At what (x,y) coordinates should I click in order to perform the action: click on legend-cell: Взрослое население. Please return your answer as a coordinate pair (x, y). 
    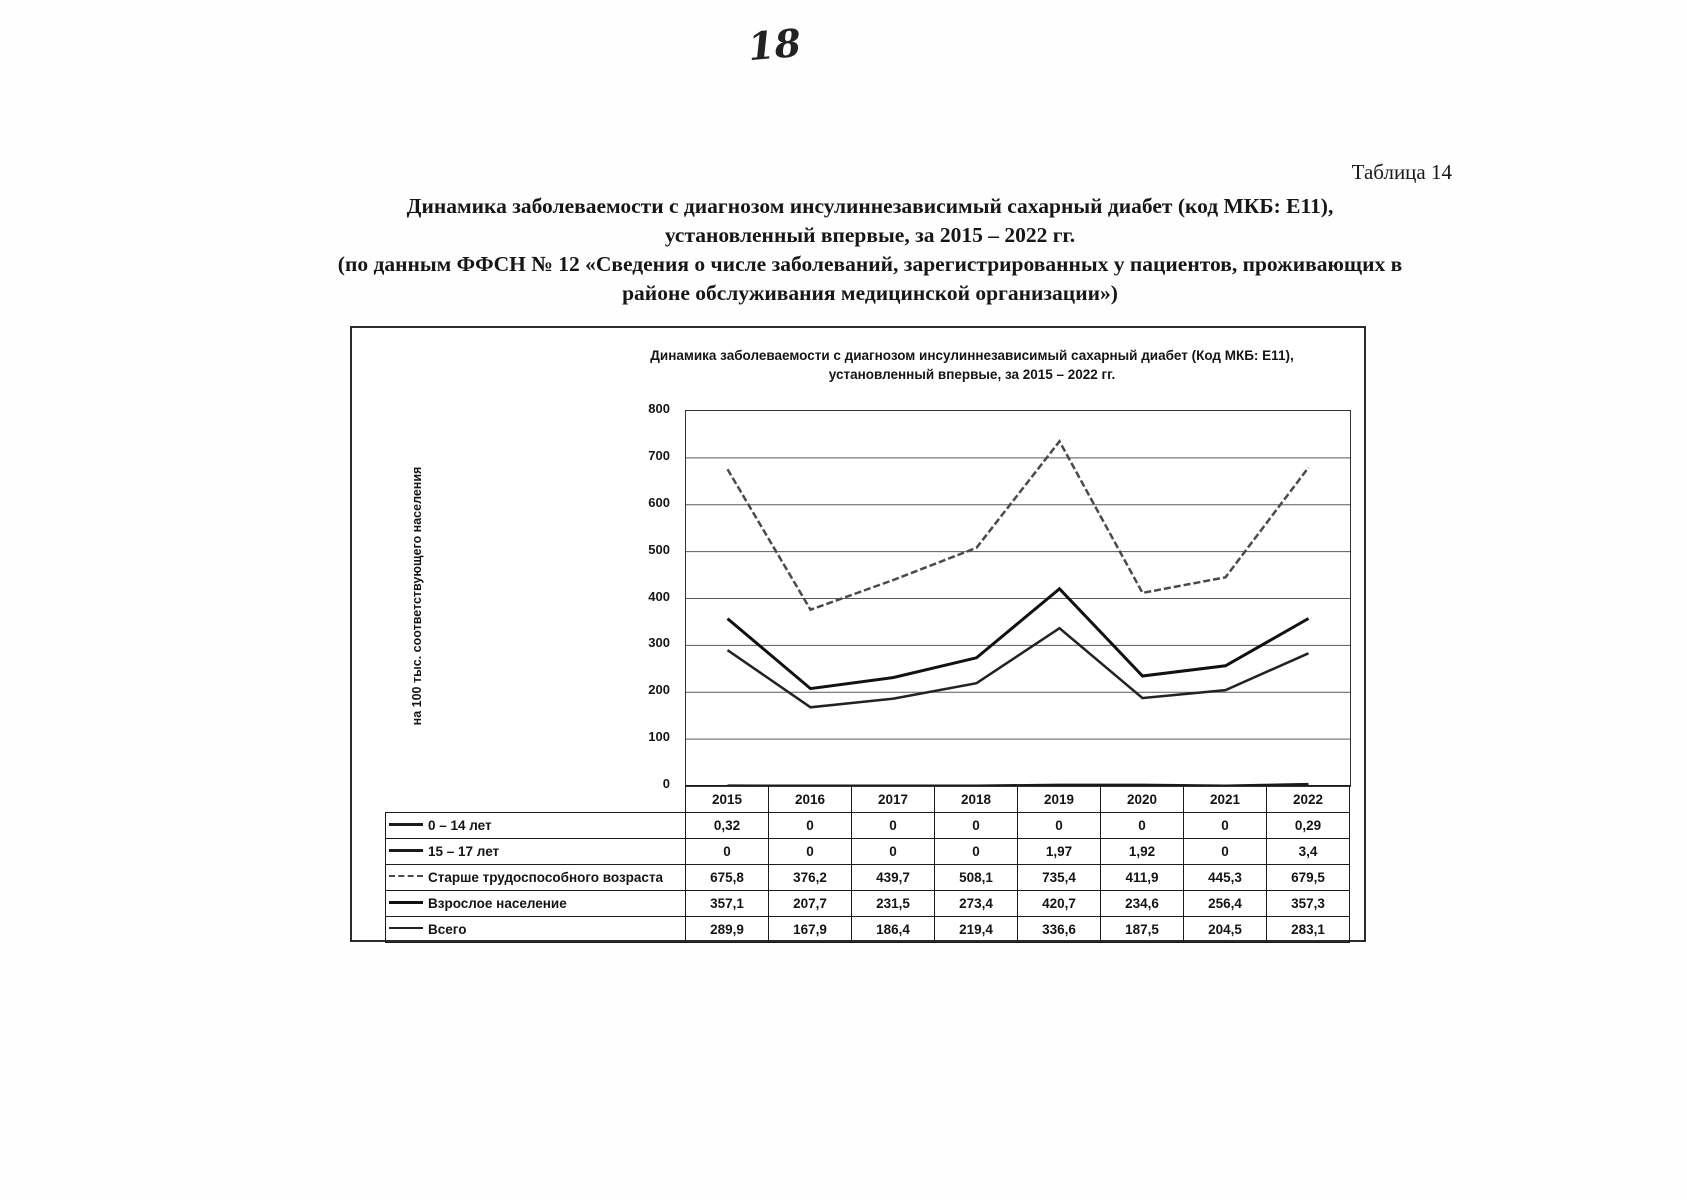
    Looking at the image, I should click on (535, 903).